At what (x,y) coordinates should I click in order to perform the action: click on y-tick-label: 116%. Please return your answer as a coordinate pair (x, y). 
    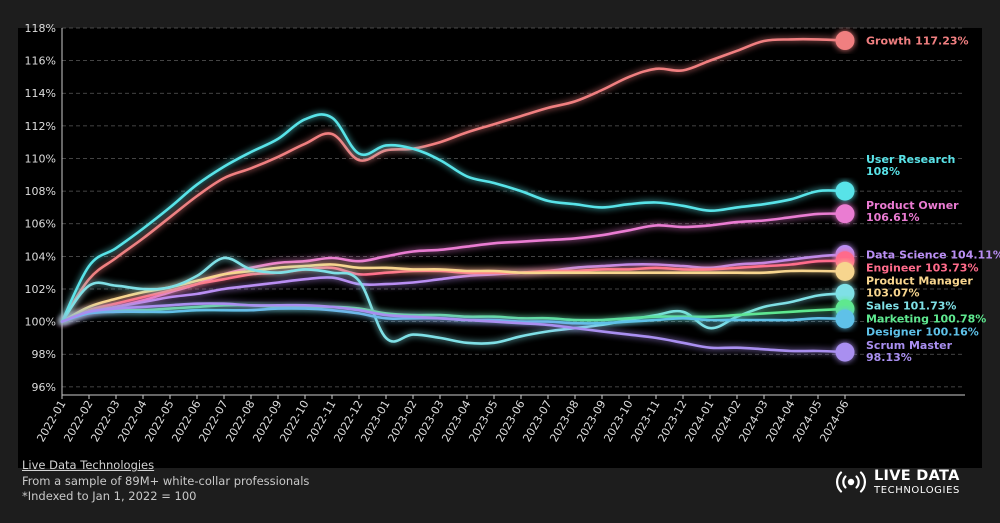
    Looking at the image, I should click on (40, 61).